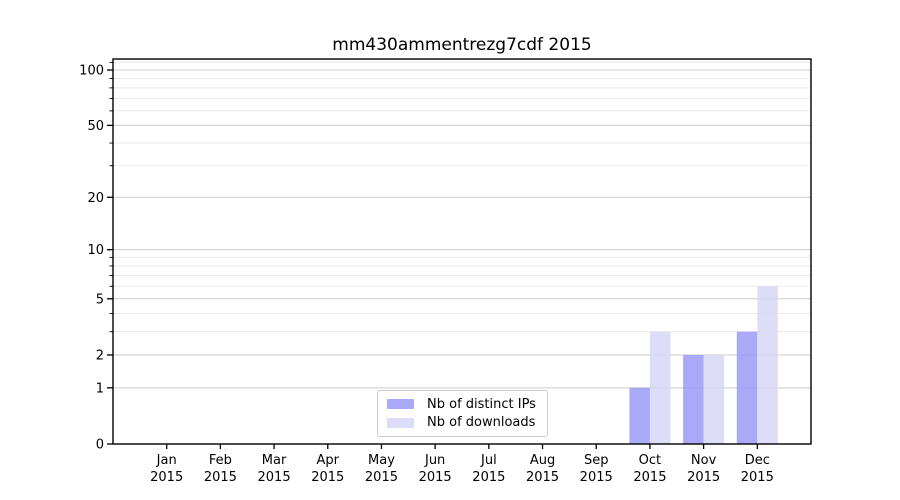 This screenshot has width=900, height=500. I want to click on y-tick-label: 2, so click(100, 355).